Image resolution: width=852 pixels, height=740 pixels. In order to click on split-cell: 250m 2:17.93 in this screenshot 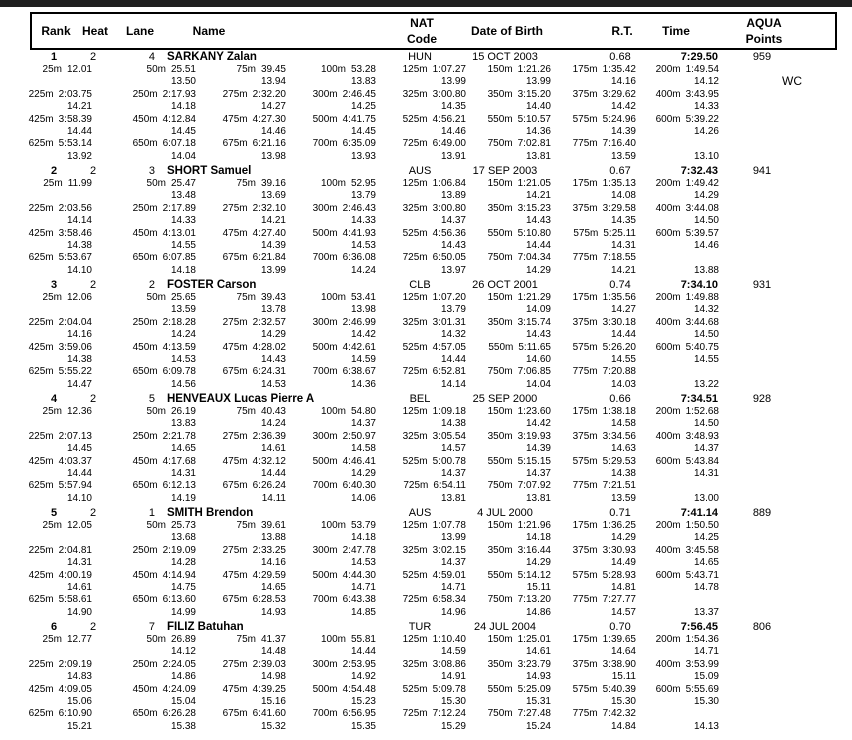, I will do `click(144, 95)`.